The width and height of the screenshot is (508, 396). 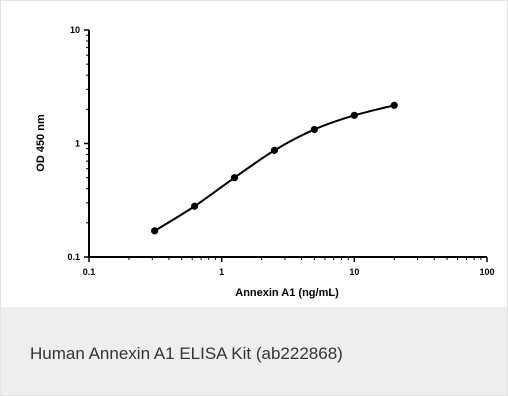 I want to click on y-tick-label: 1, so click(x=77, y=144).